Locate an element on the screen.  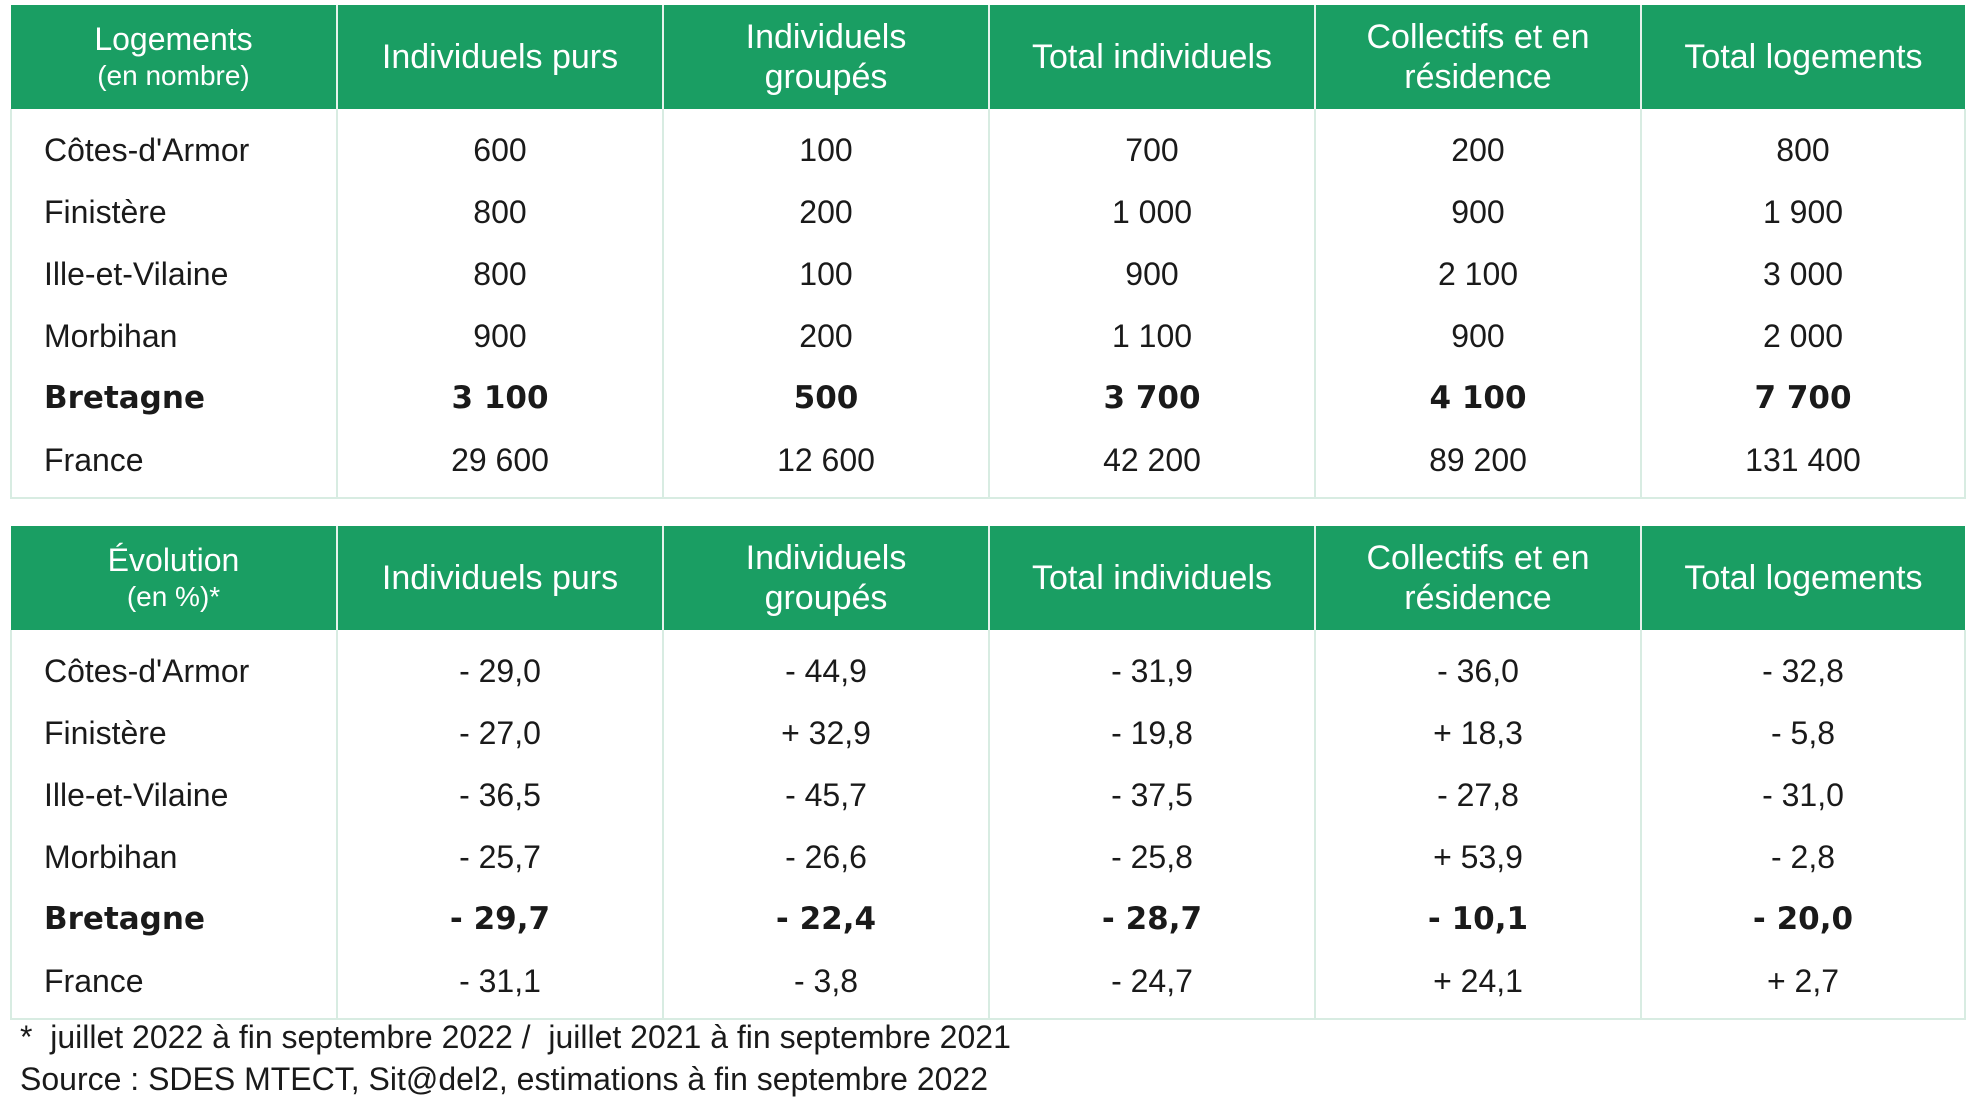
cell: + 53,9 is located at coordinates (1477, 857).